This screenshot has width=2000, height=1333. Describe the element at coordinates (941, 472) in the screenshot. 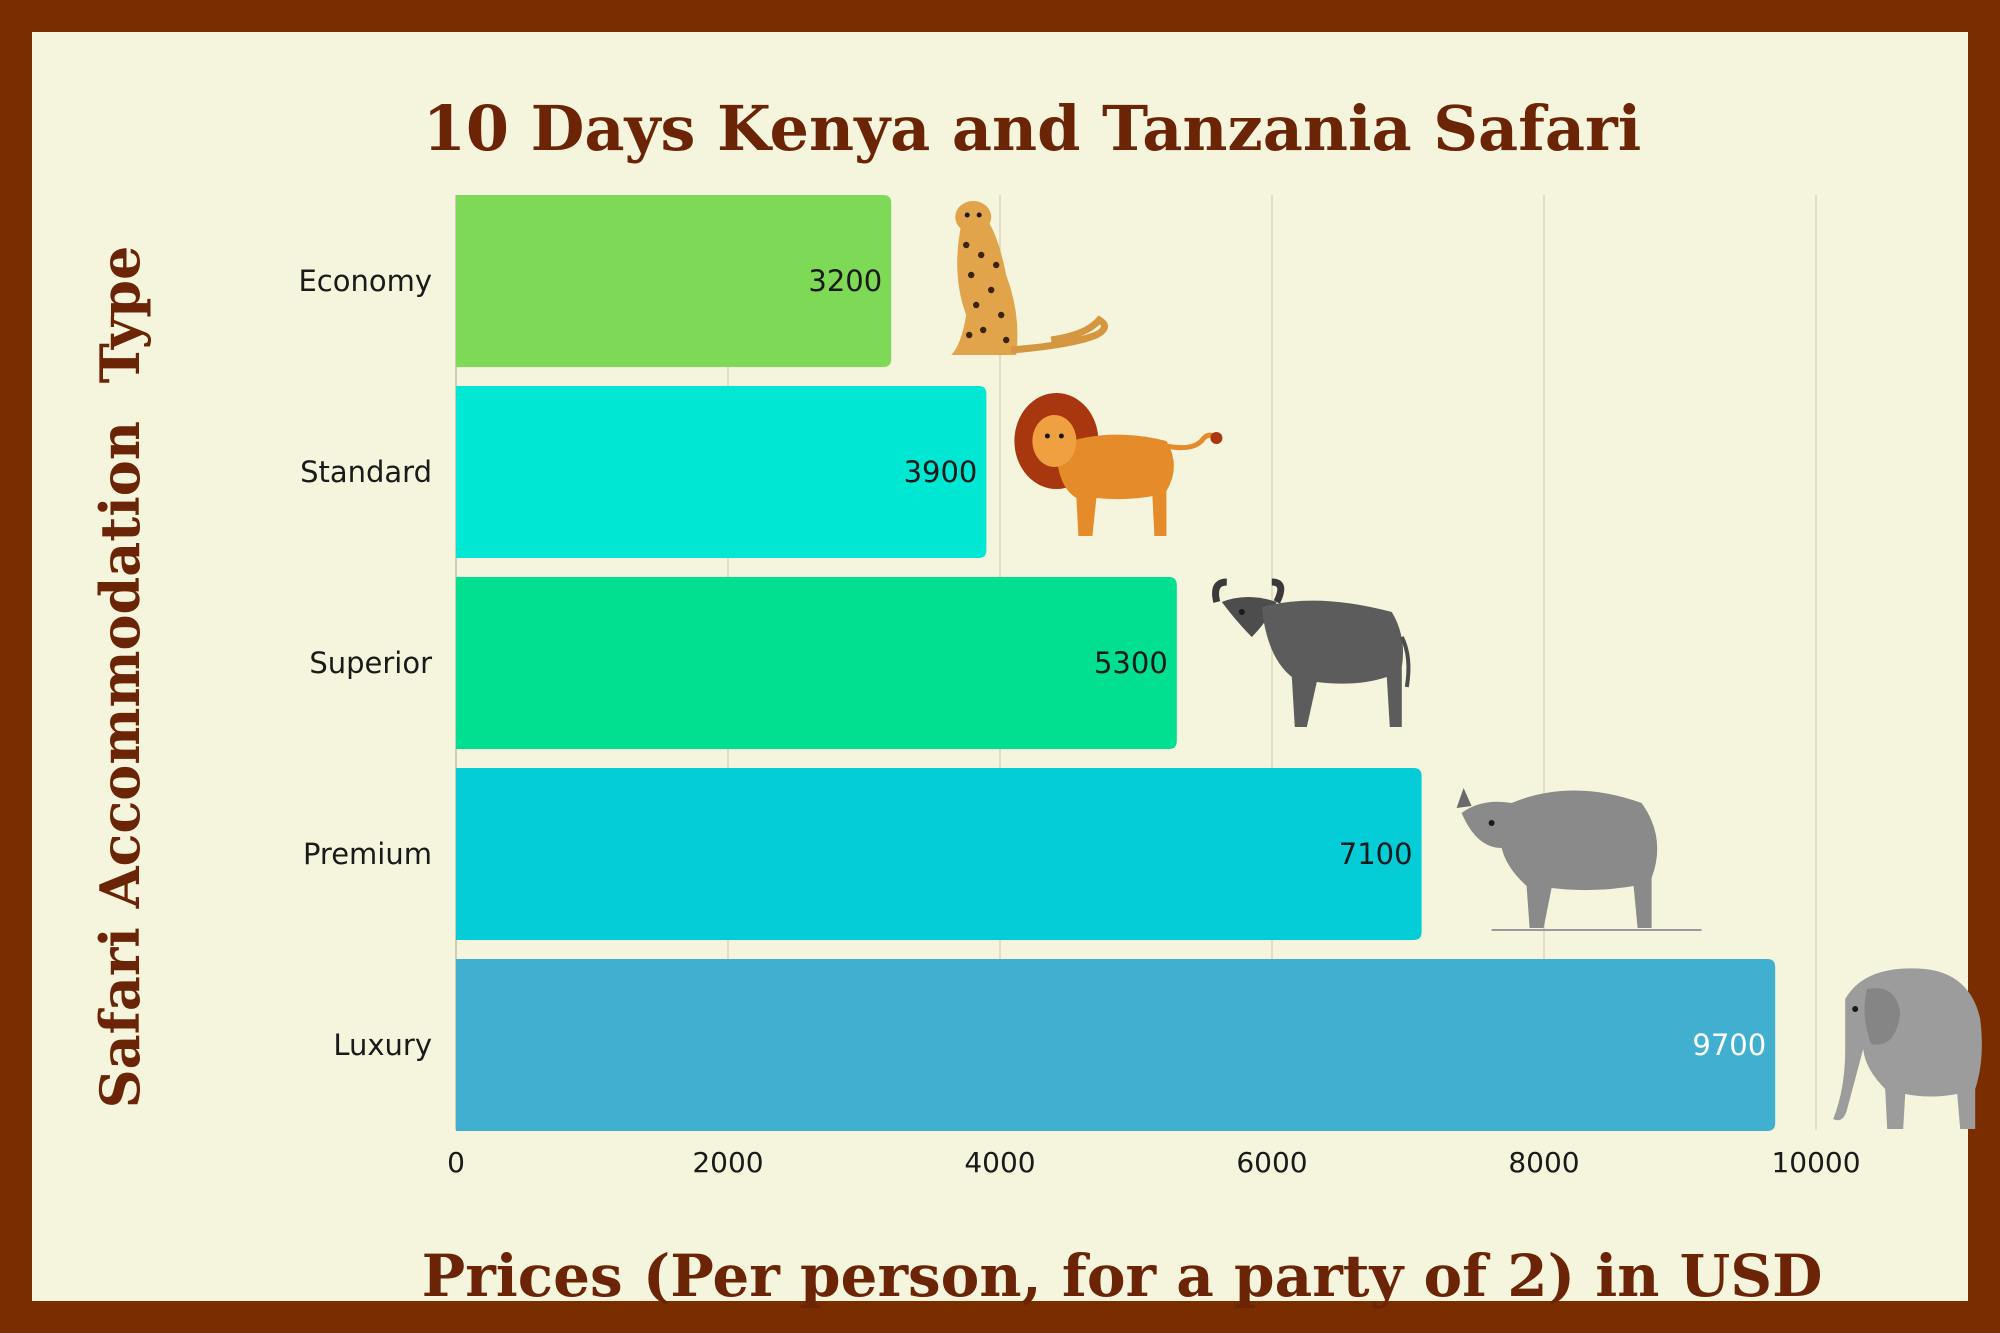

I see `bar-value-label: 3900` at that location.